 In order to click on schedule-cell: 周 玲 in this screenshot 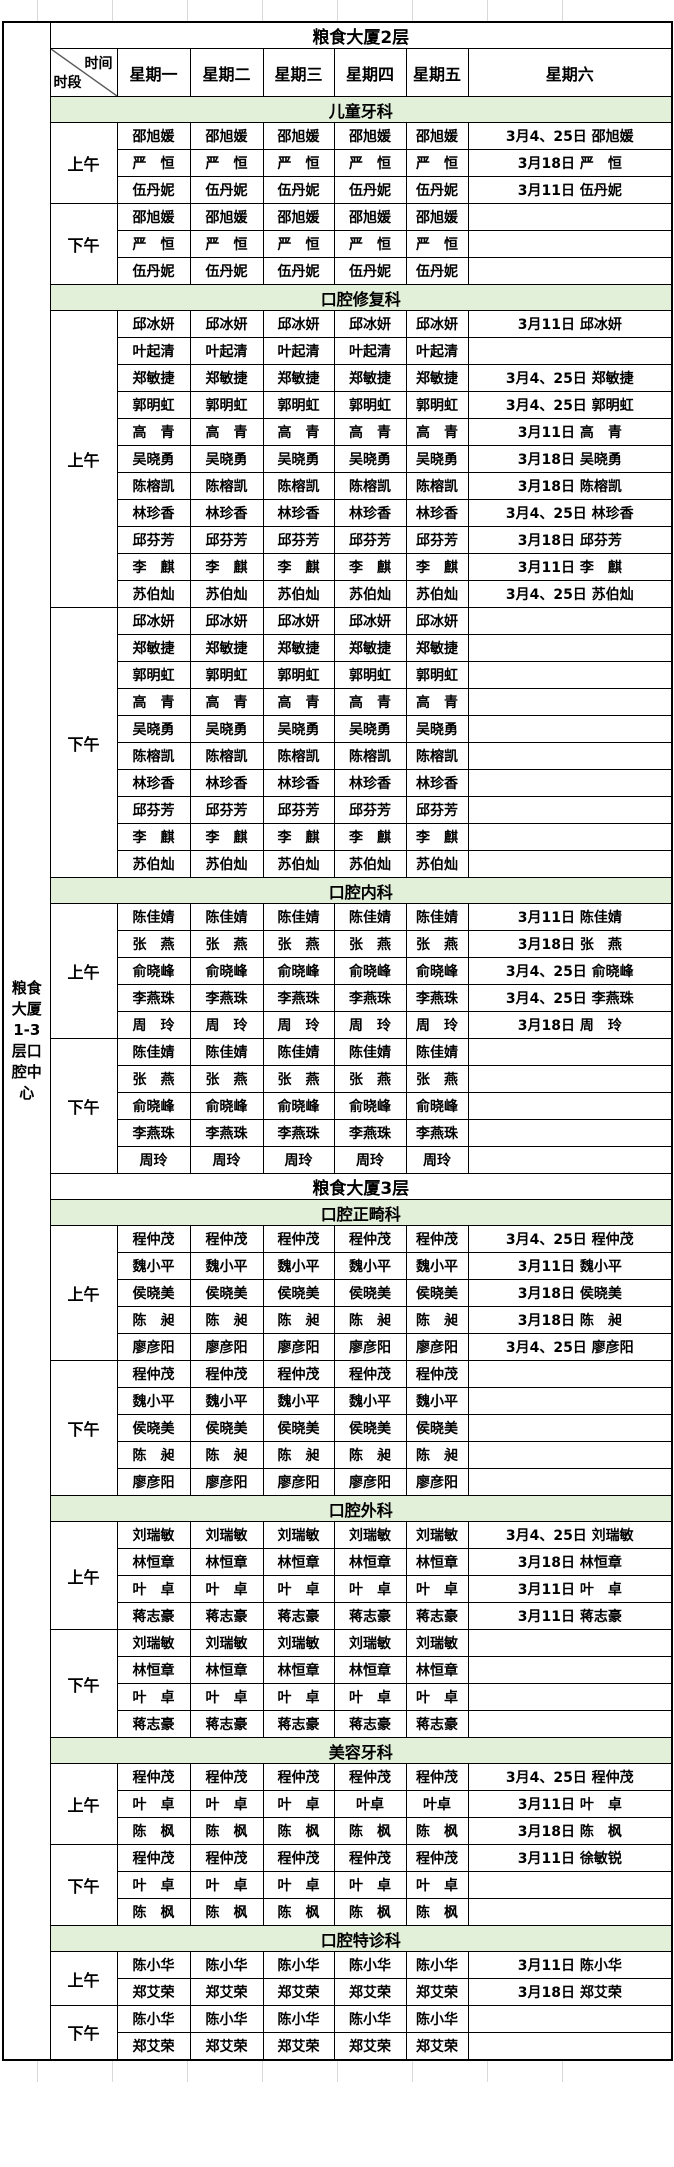, I will do `click(370, 1025)`.